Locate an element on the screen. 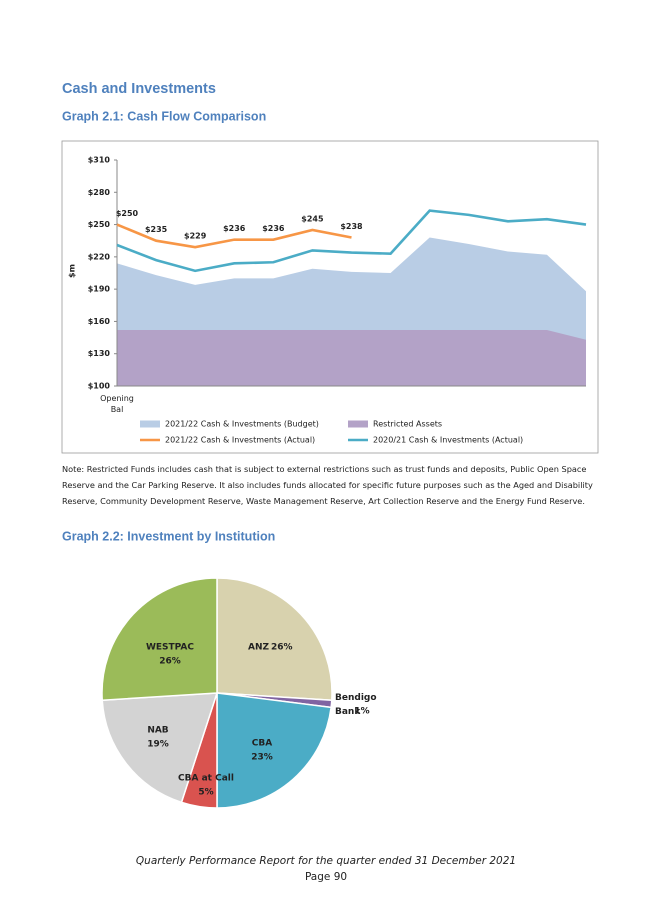 This screenshot has width=653, height=923. y-tick-label: $280 is located at coordinates (99, 192).